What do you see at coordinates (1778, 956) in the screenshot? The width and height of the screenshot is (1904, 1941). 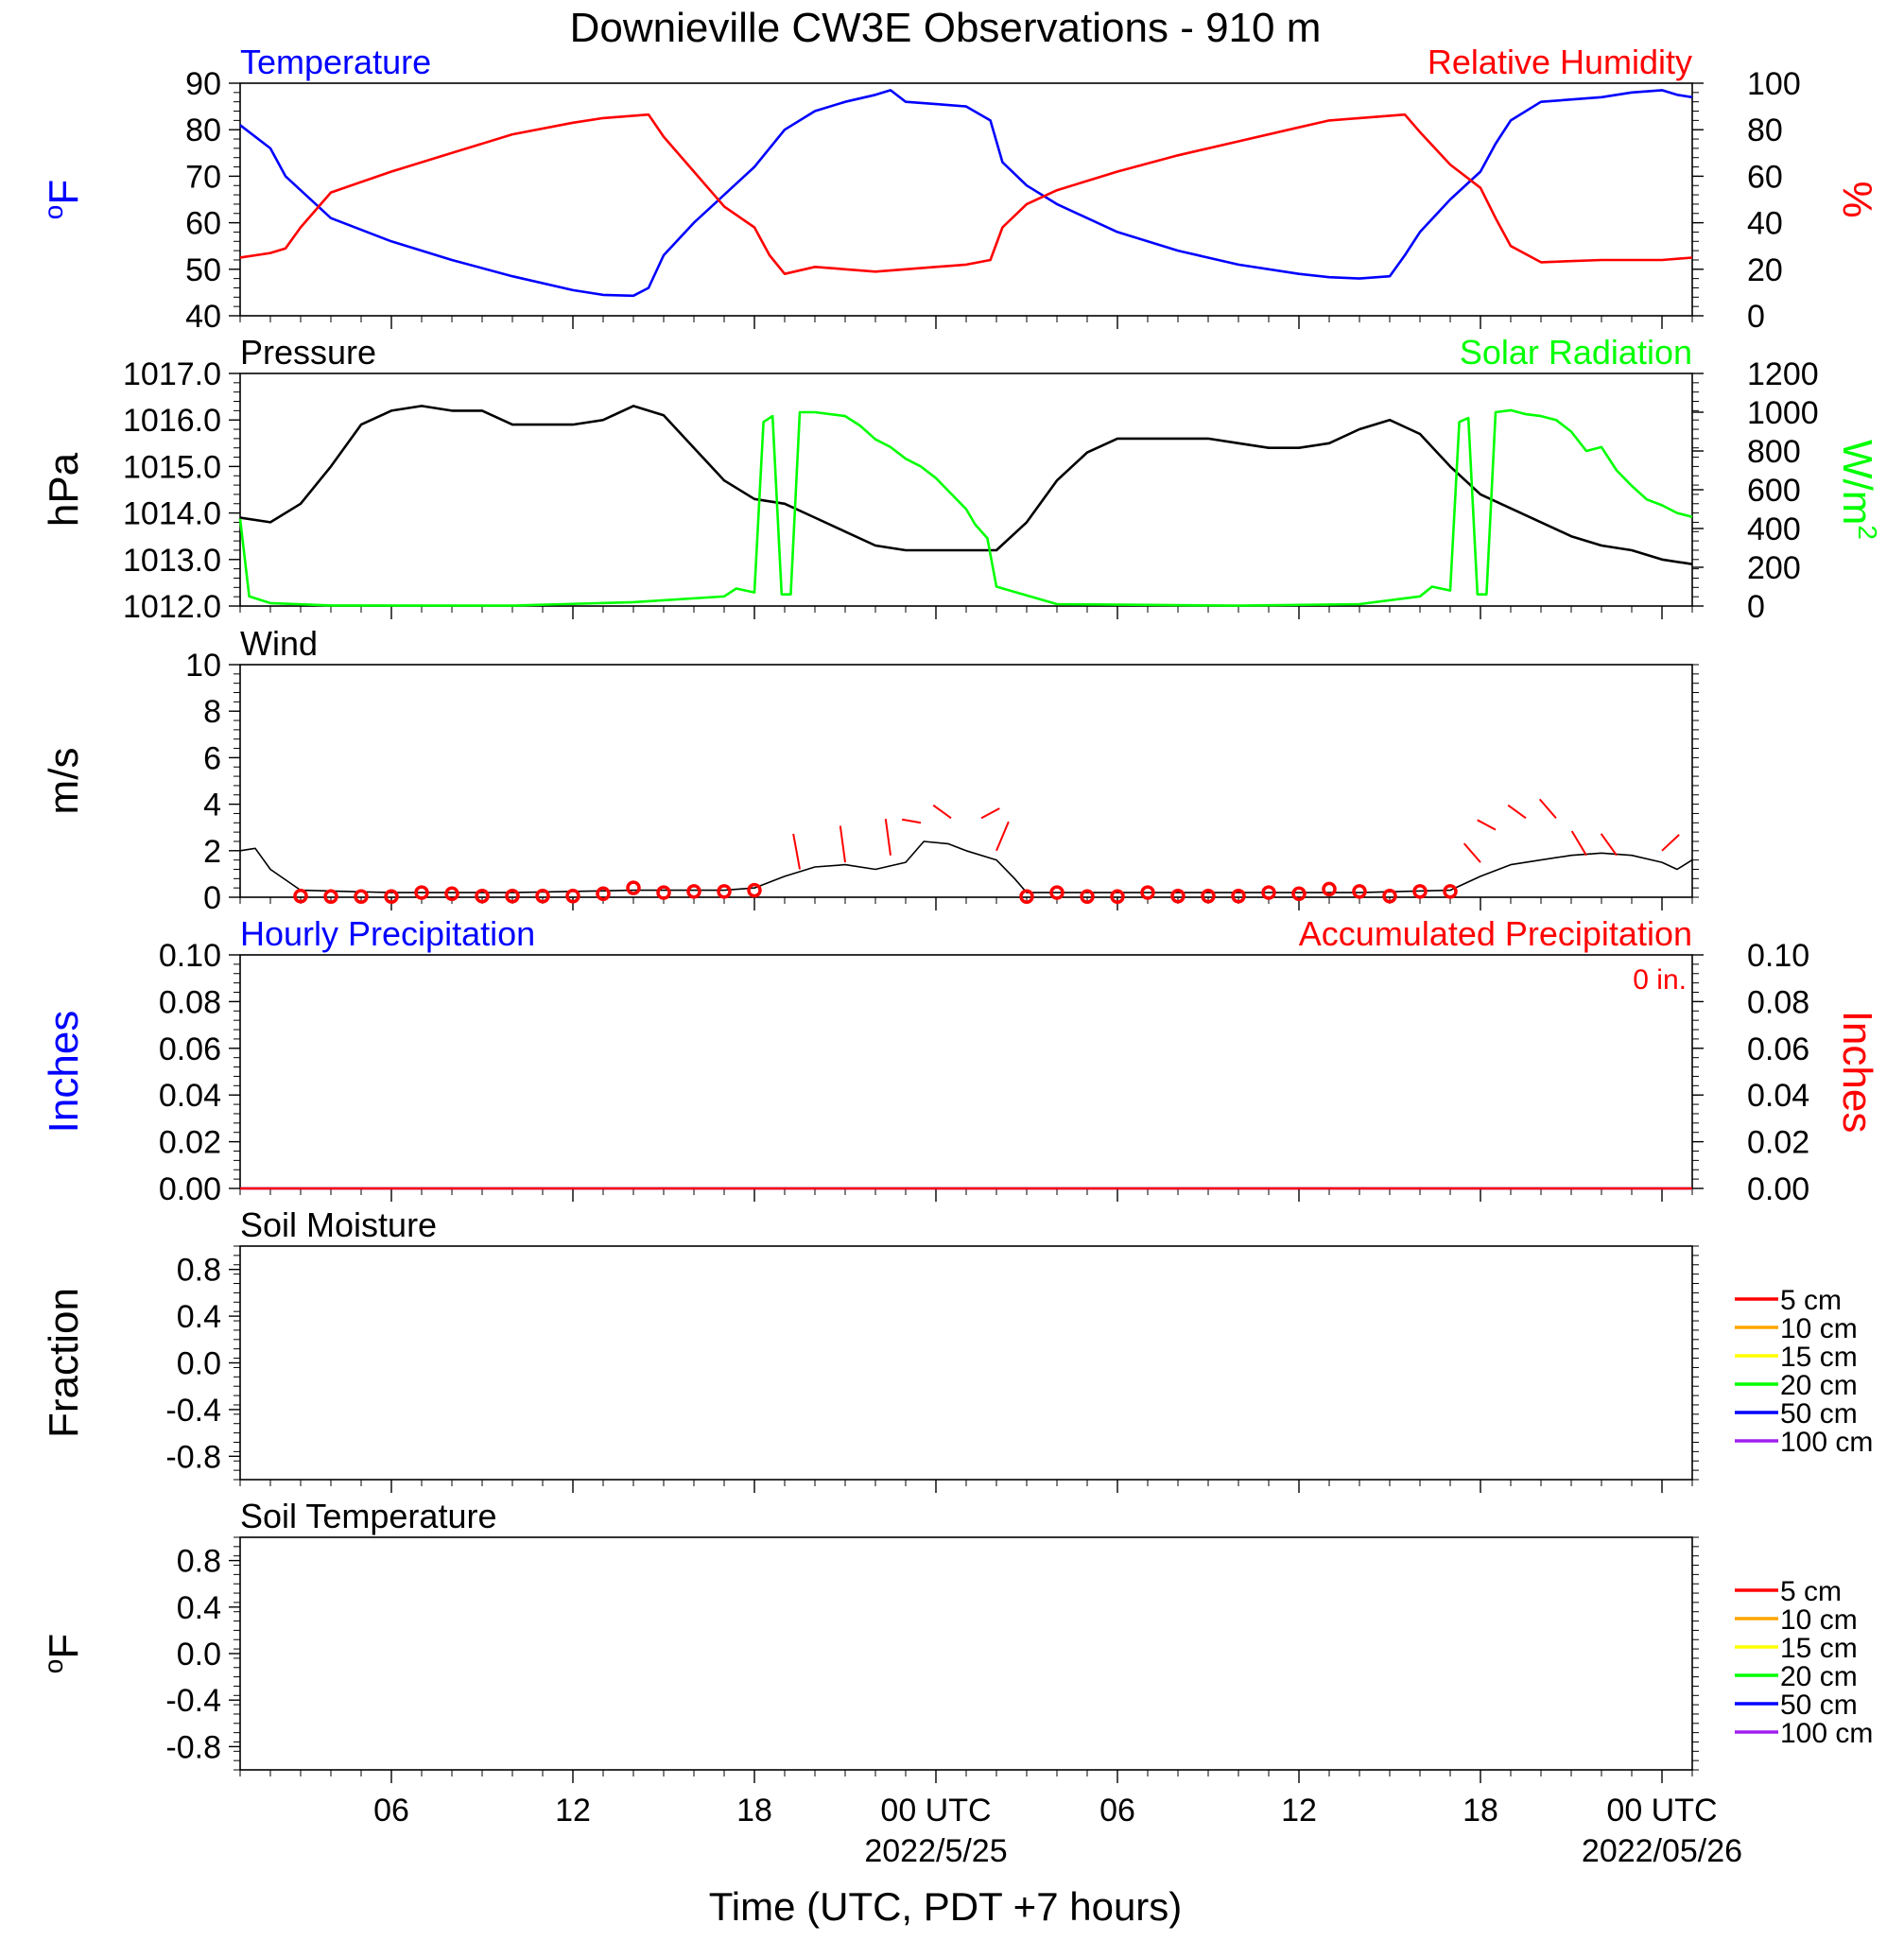 I see `y-tick-label-right: 0.10` at bounding box center [1778, 956].